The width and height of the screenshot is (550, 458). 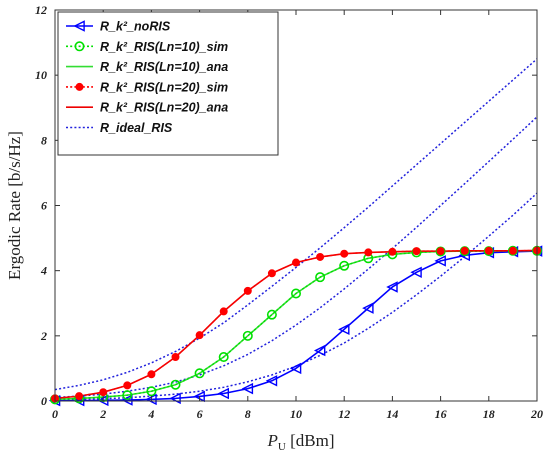 I want to click on x-tick-label-10: 10, so click(x=296, y=414).